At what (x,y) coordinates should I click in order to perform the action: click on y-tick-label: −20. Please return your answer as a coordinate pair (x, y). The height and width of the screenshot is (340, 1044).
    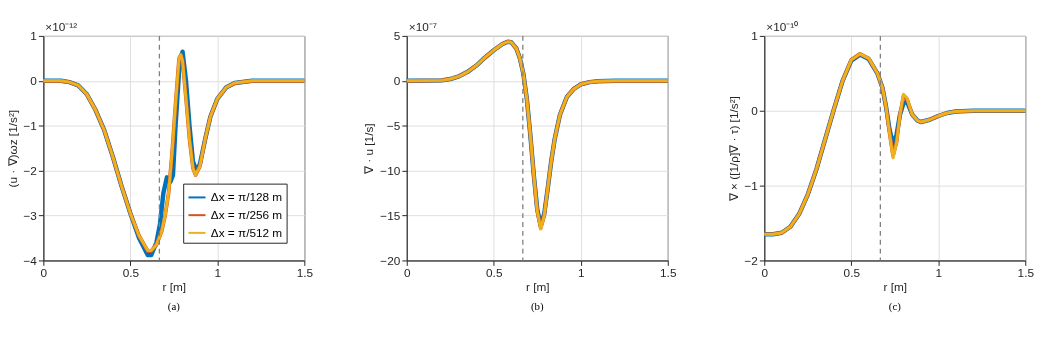
    Looking at the image, I should click on (390, 260).